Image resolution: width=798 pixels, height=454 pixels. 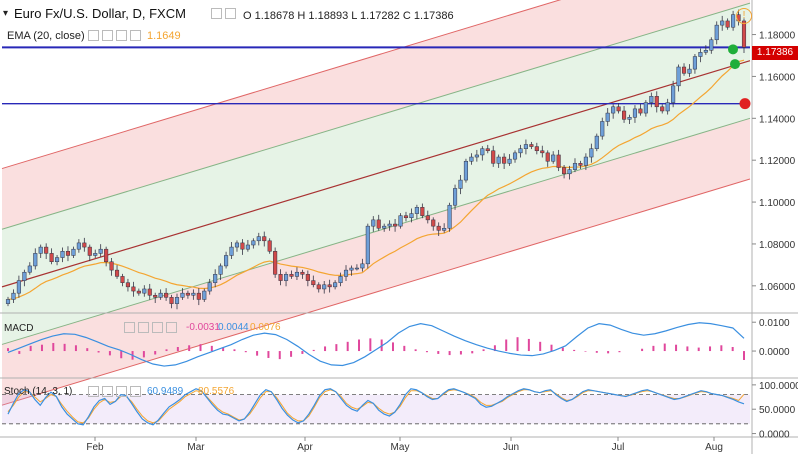 What do you see at coordinates (203, 327) in the screenshot?
I see `macd-value-1: -0.0031` at bounding box center [203, 327].